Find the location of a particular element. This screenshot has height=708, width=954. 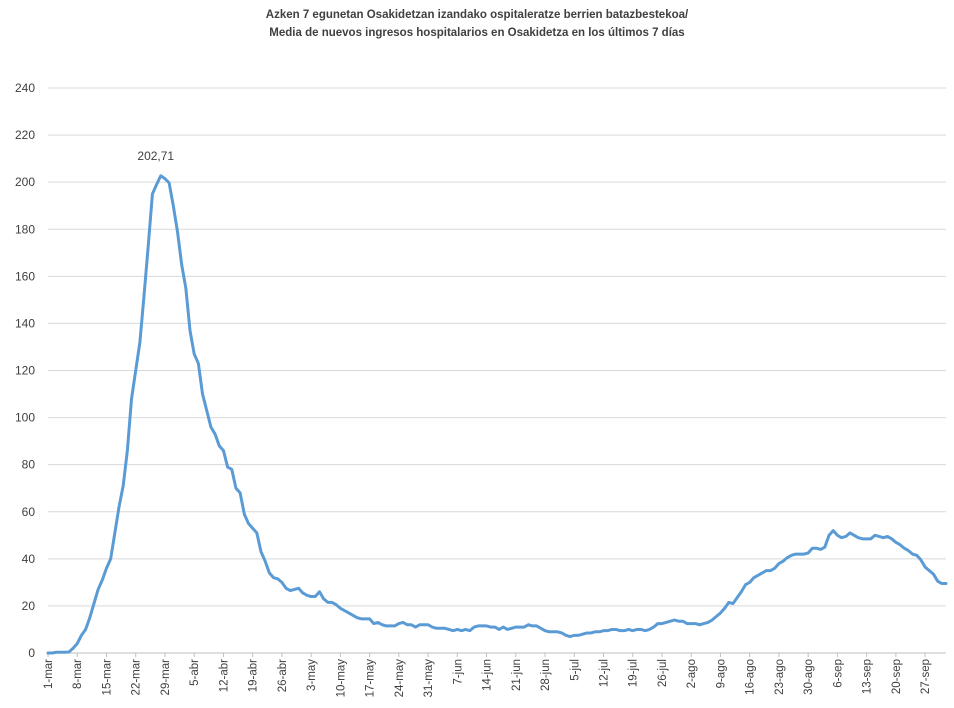

x-tick-label: 20-sep is located at coordinates (897, 676).